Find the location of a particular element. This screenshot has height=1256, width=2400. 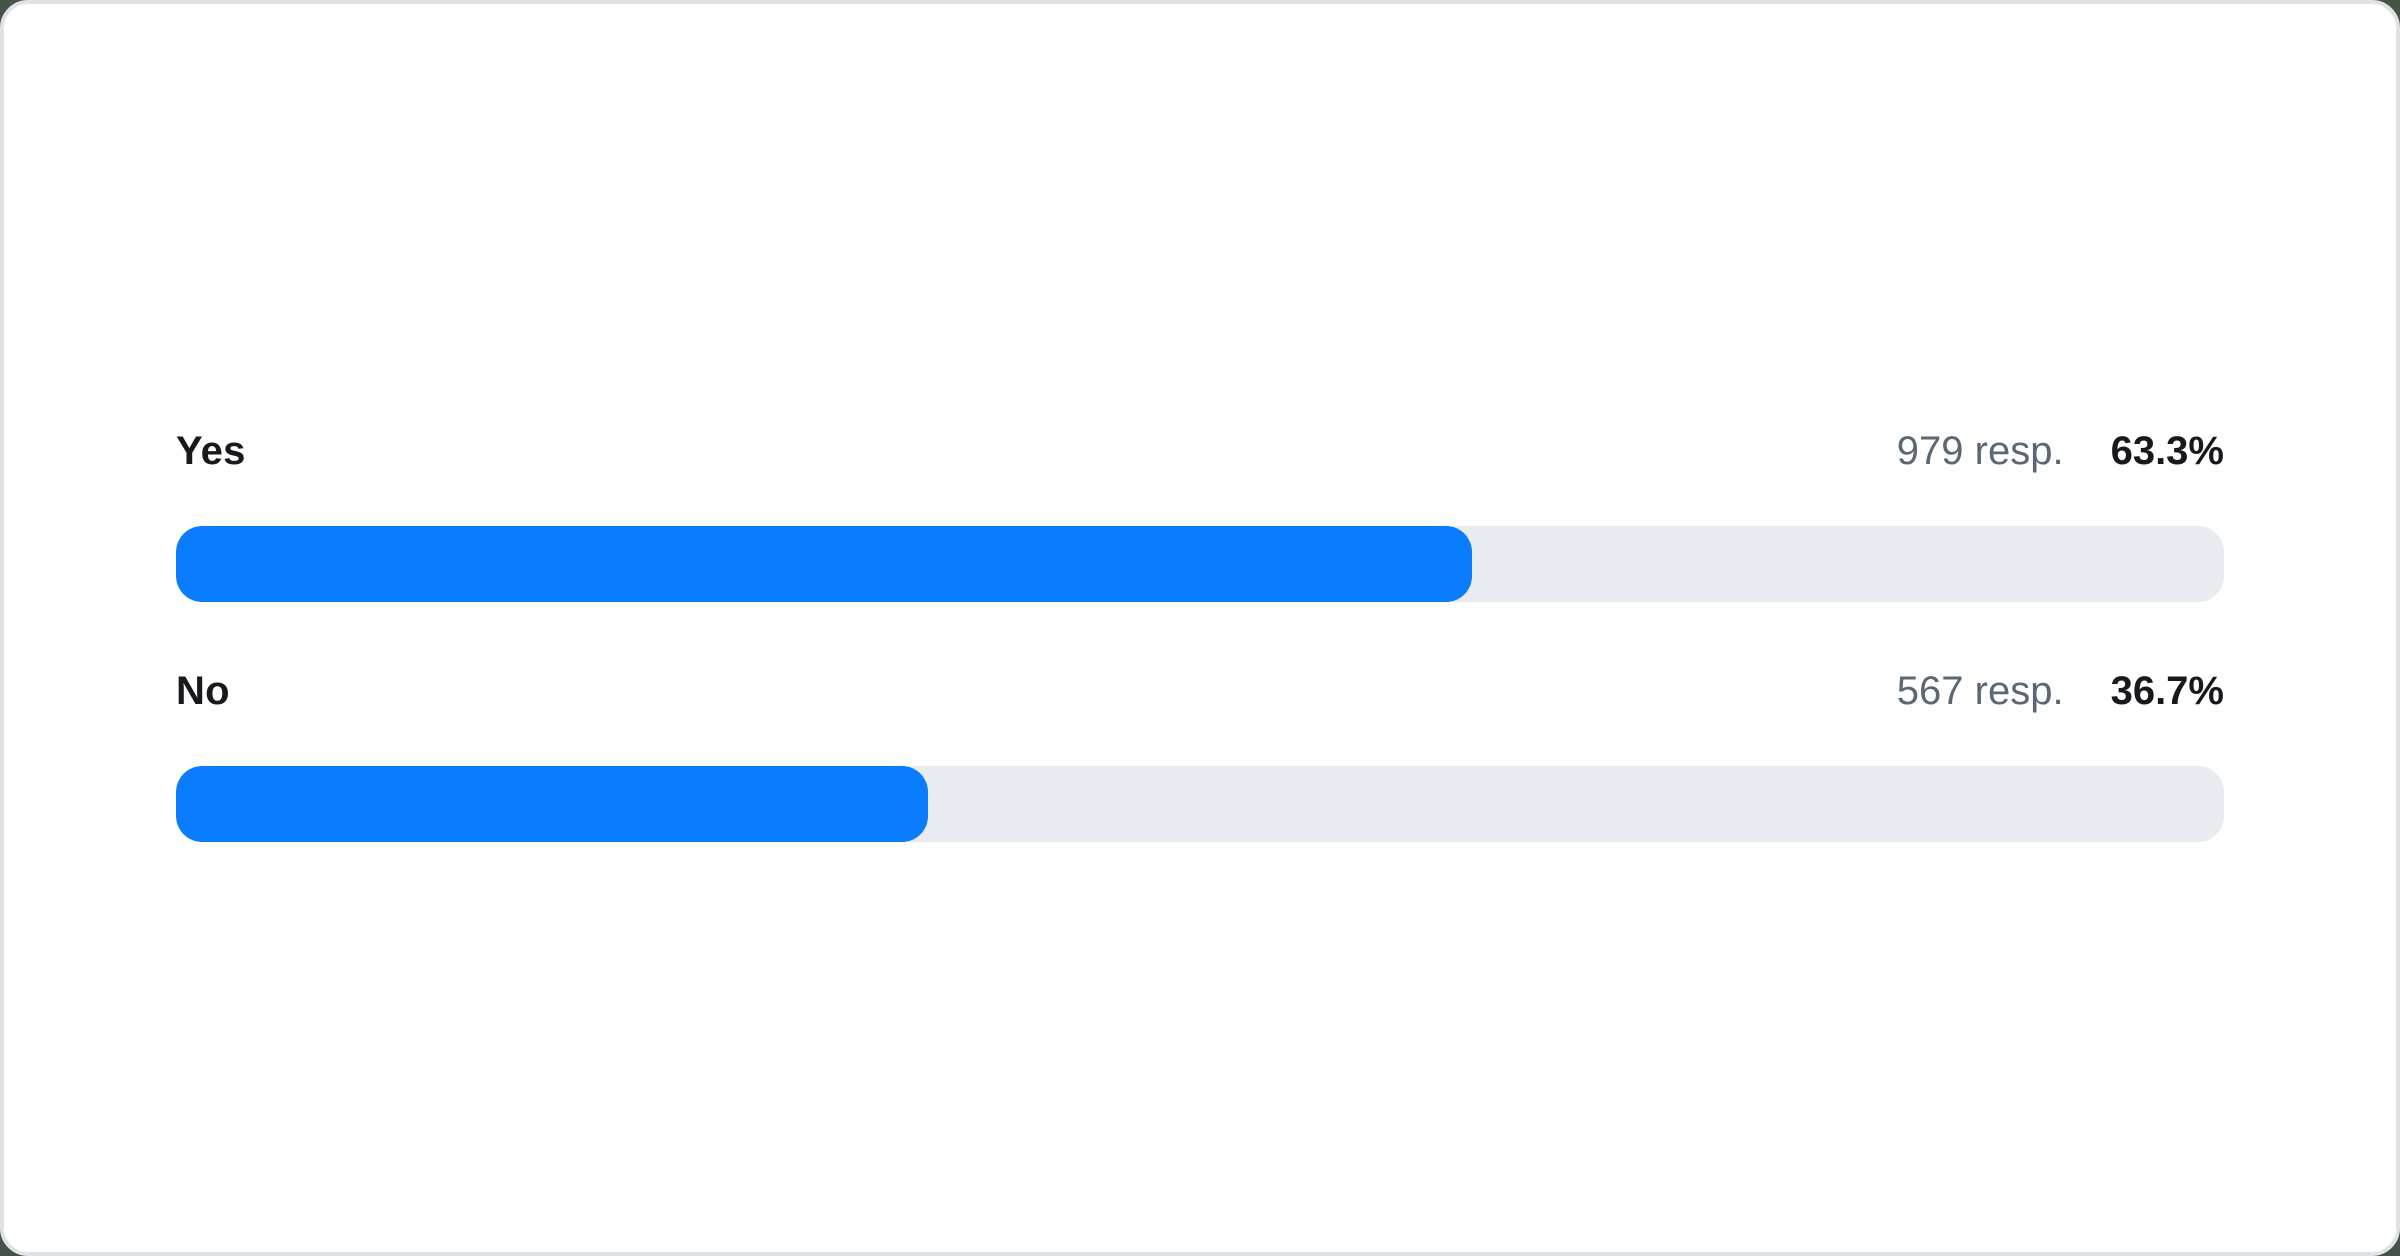

poll-option-responses: 567 resp. is located at coordinates (1980, 691).